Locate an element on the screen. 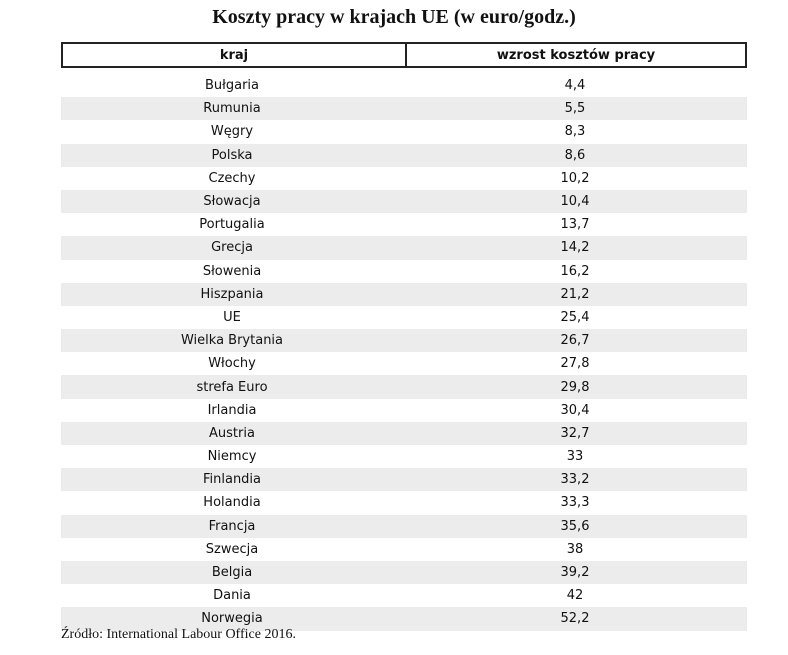 The height and width of the screenshot is (655, 788). table-row: Wielka Brytania 26,7 is located at coordinates (404, 341).